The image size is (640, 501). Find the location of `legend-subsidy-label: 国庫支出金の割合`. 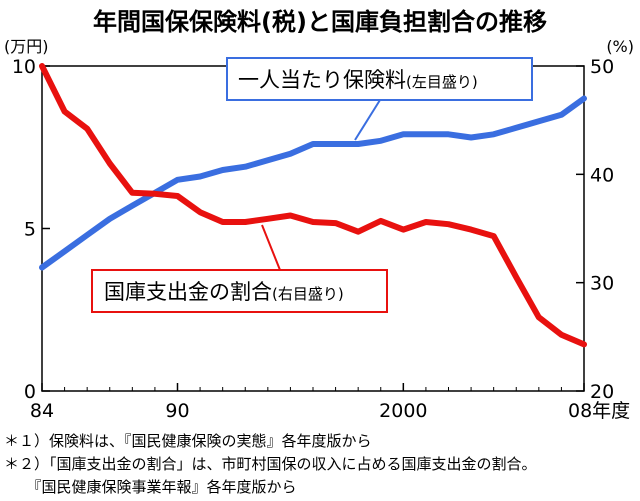

legend-subsidy-label: 国庫支出金の割合 is located at coordinates (188, 292).